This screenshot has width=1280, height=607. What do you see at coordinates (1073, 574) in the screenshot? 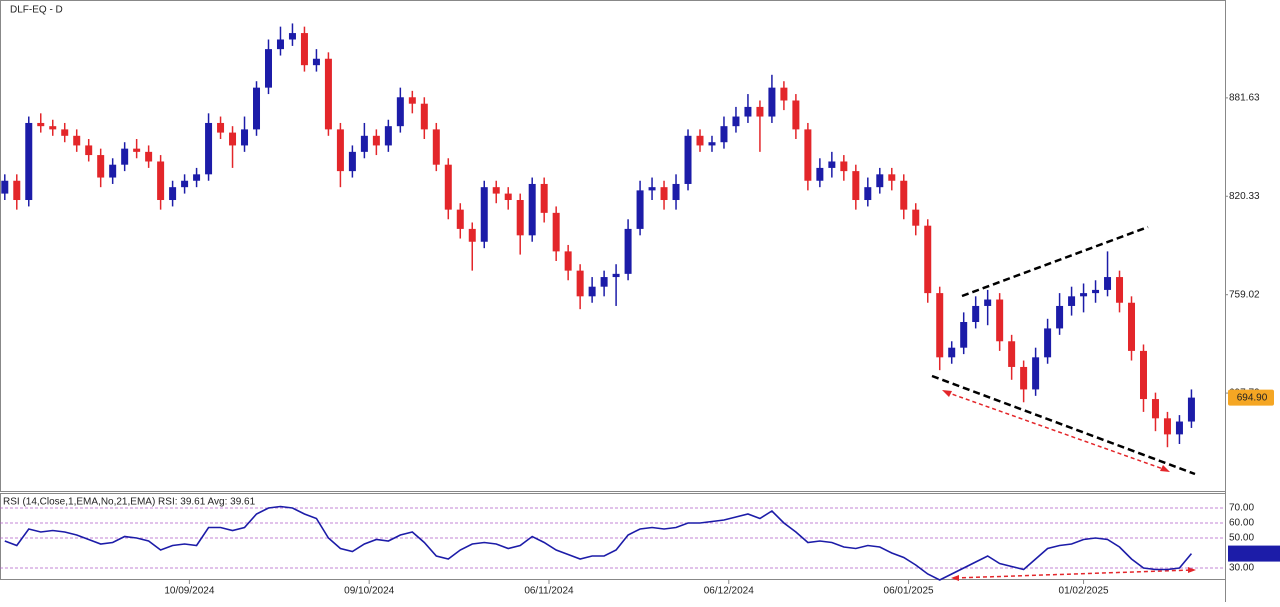
I see `arrow` at bounding box center [1073, 574].